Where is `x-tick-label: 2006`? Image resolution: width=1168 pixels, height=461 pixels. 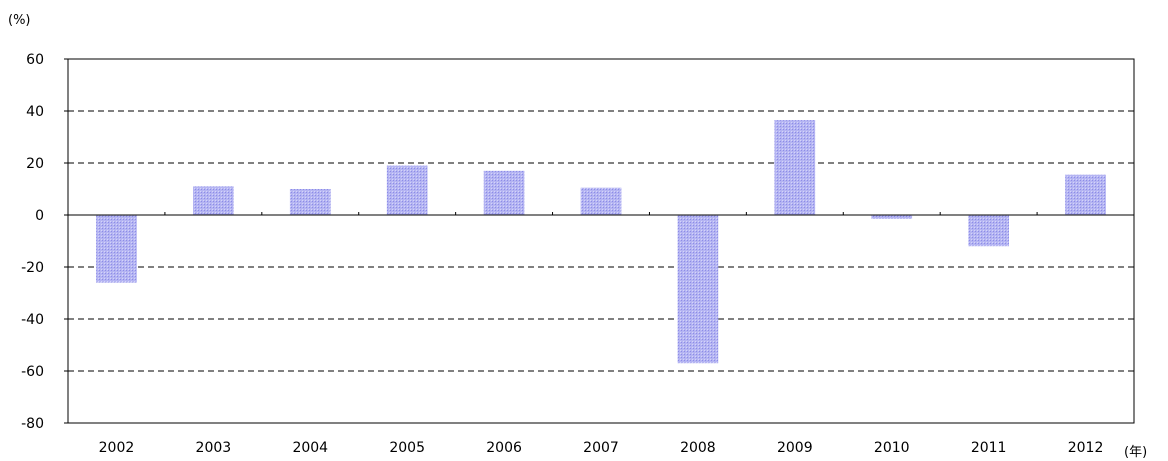 x-tick-label: 2006 is located at coordinates (504, 448).